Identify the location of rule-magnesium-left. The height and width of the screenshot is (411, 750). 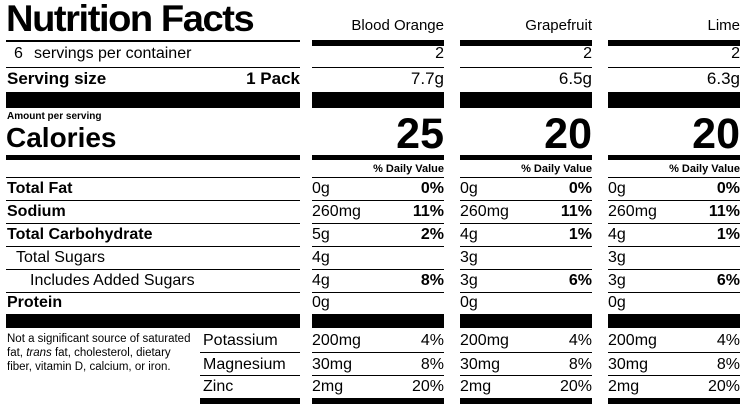
(250, 375).